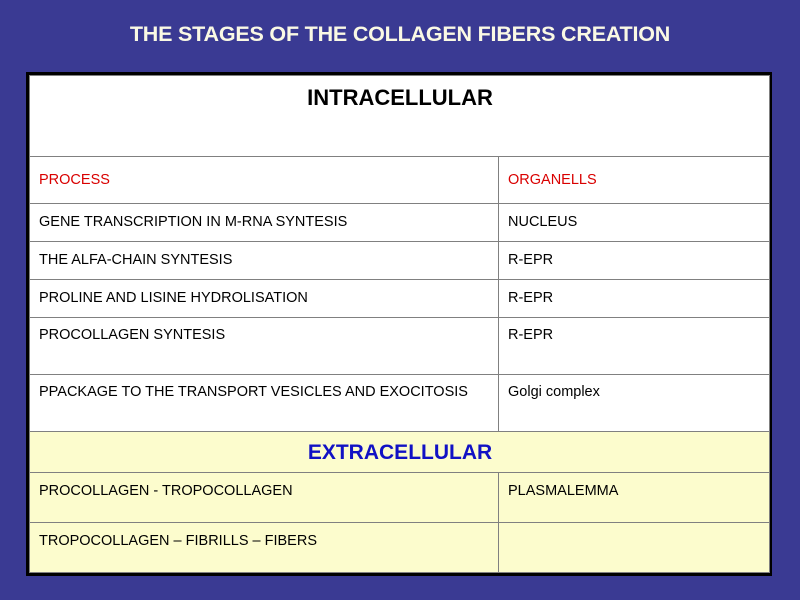 Image resolution: width=800 pixels, height=600 pixels. I want to click on cell-organells: PLASMALEMMA, so click(634, 497).